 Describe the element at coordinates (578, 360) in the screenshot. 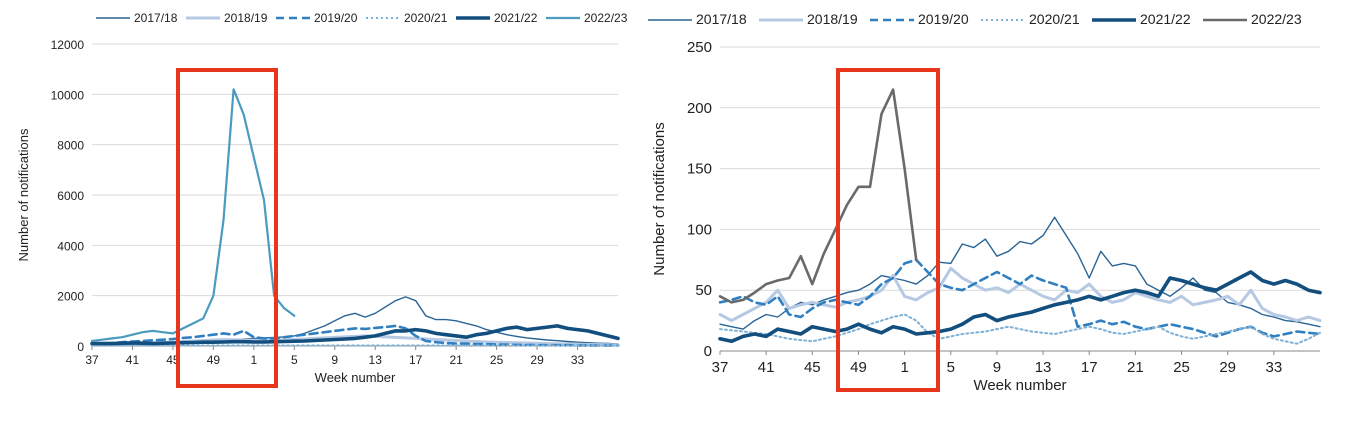

I see `left-x-tick-label: 33` at that location.